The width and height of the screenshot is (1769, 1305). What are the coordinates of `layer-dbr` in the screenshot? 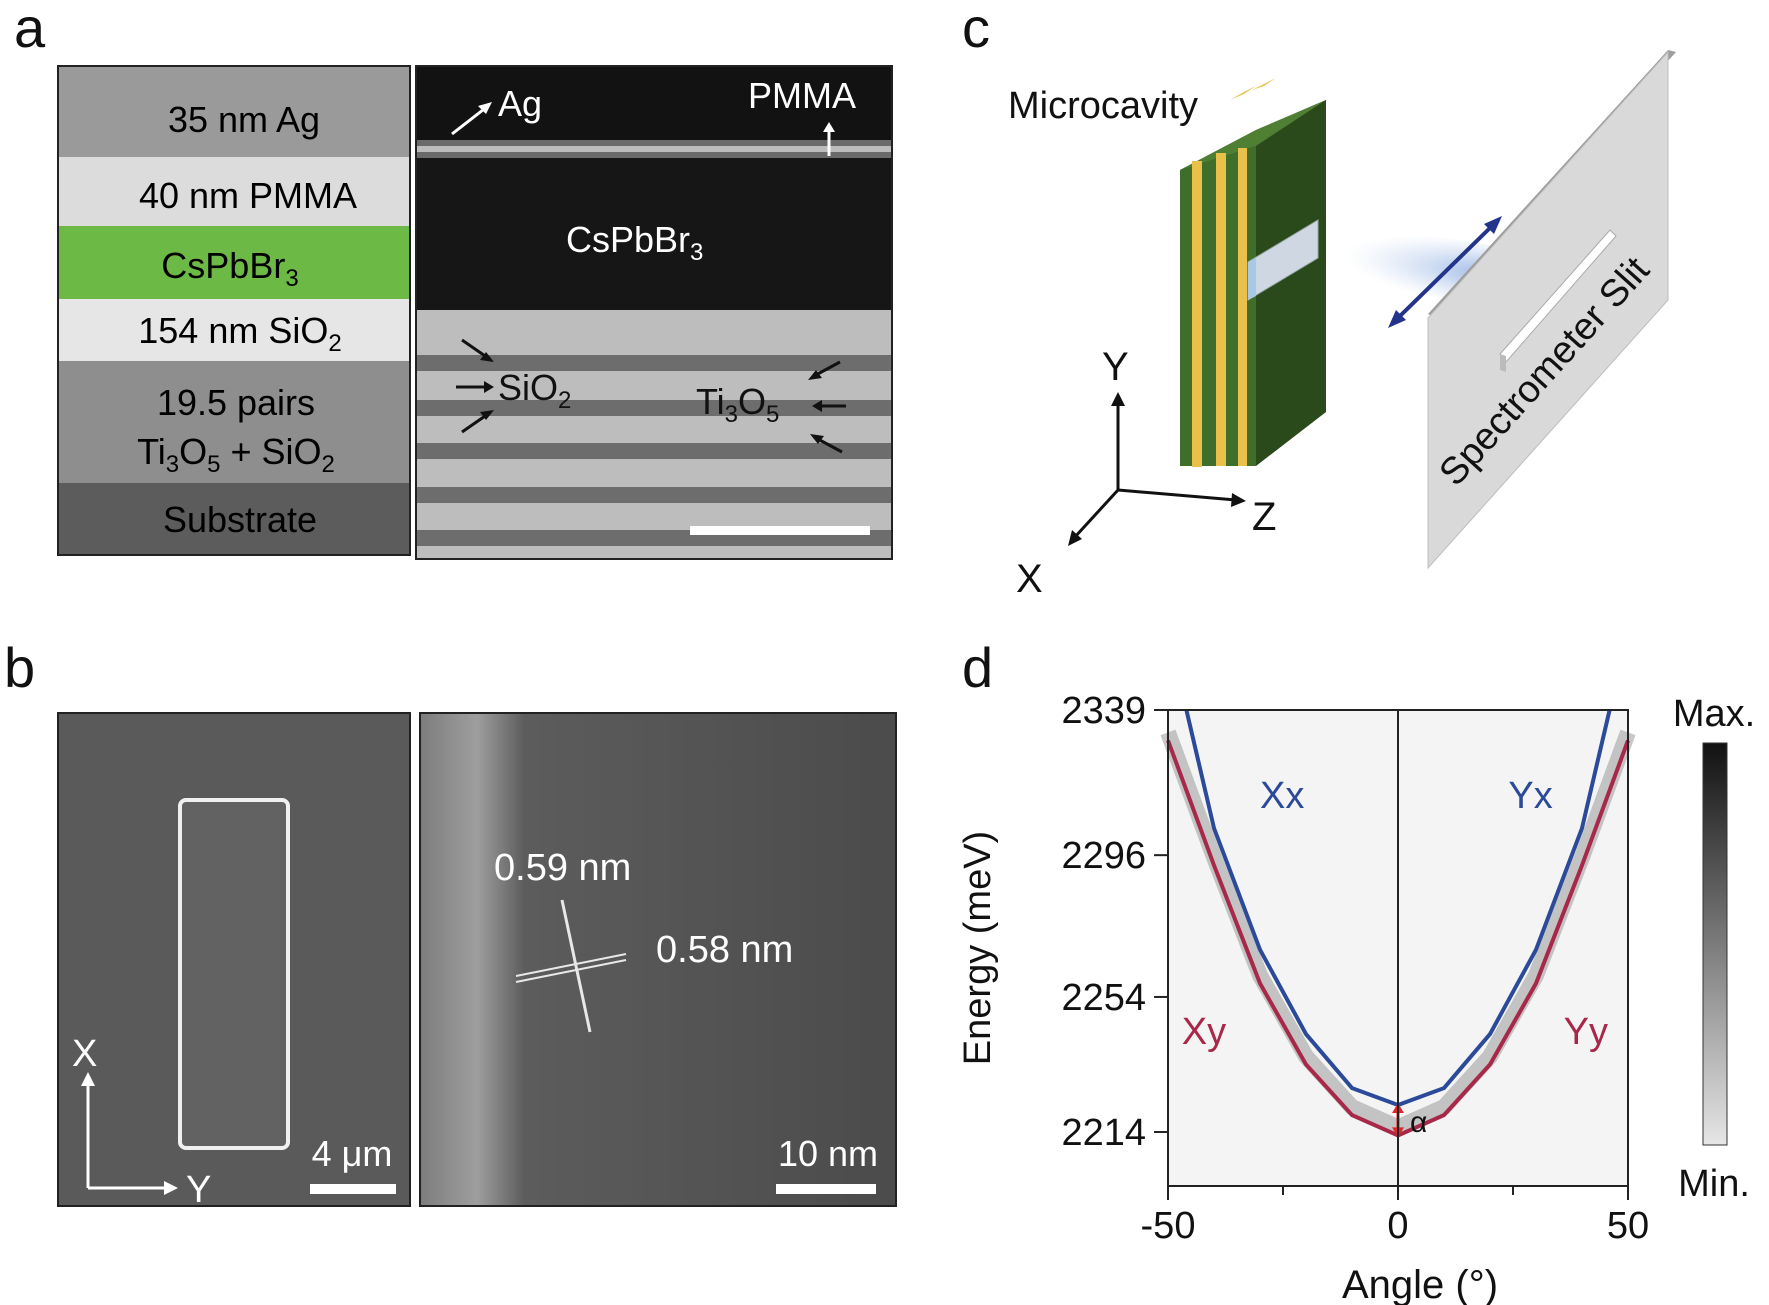 It's located at (234, 422).